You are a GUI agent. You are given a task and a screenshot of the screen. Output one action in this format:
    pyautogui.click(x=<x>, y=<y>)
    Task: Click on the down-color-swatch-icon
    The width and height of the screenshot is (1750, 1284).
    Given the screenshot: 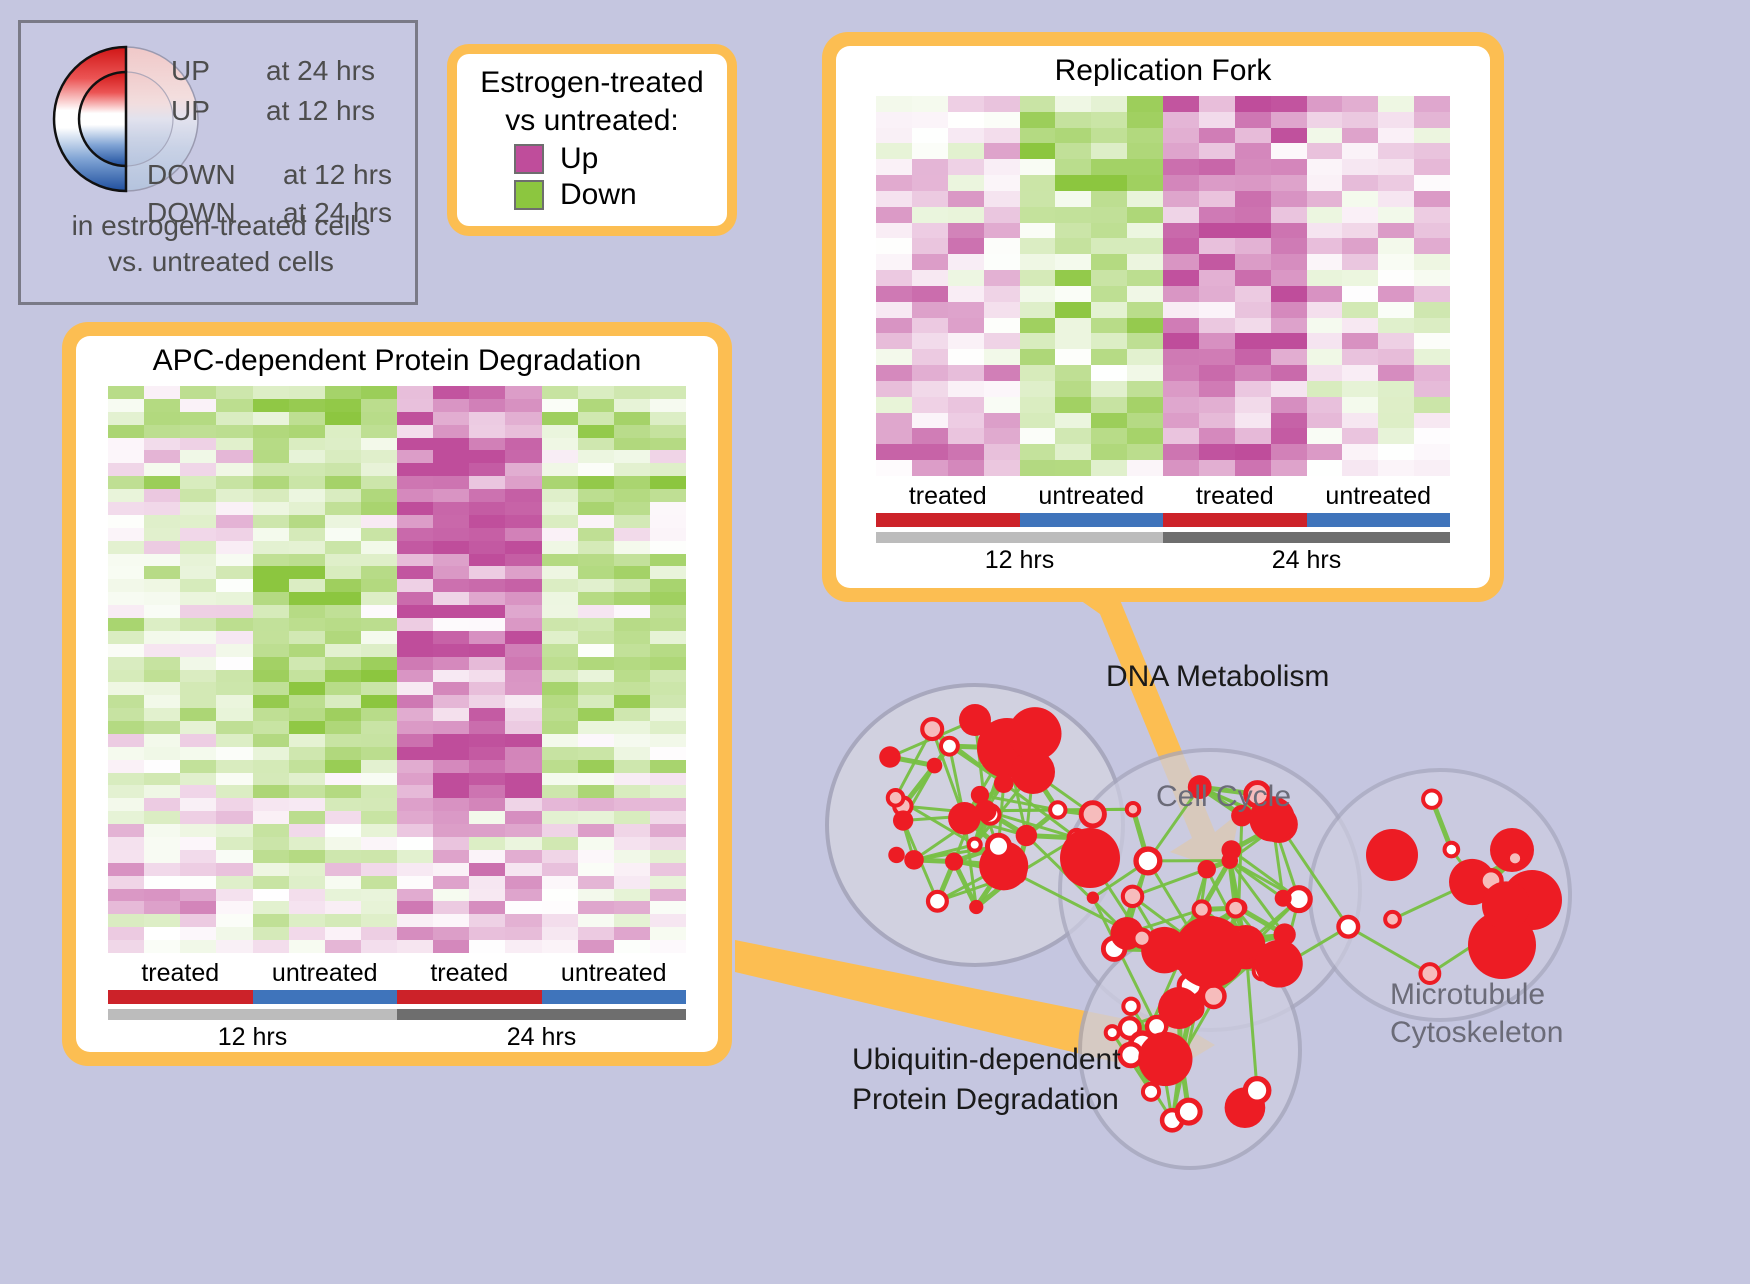 What is the action you would take?
    pyautogui.click(x=529, y=195)
    